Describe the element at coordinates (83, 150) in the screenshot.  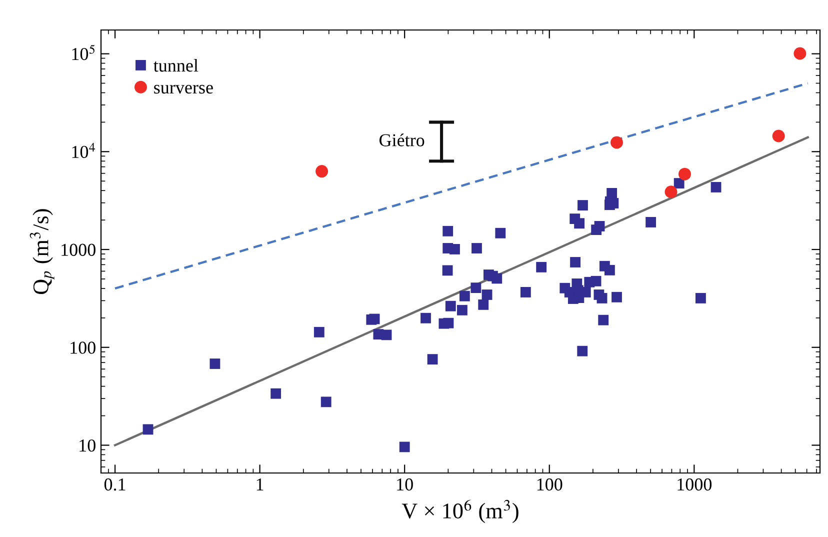
I see `y-tick-label: 10$^{4}$` at that location.